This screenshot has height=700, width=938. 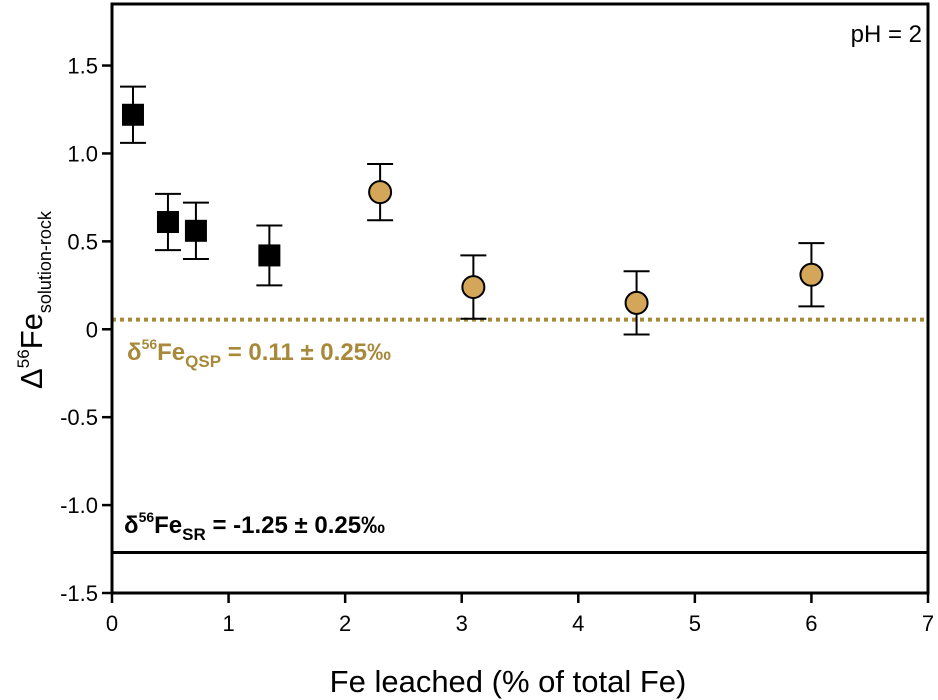 What do you see at coordinates (45, 261) in the screenshot?
I see `y-axis-title-sub: solution-rock` at bounding box center [45, 261].